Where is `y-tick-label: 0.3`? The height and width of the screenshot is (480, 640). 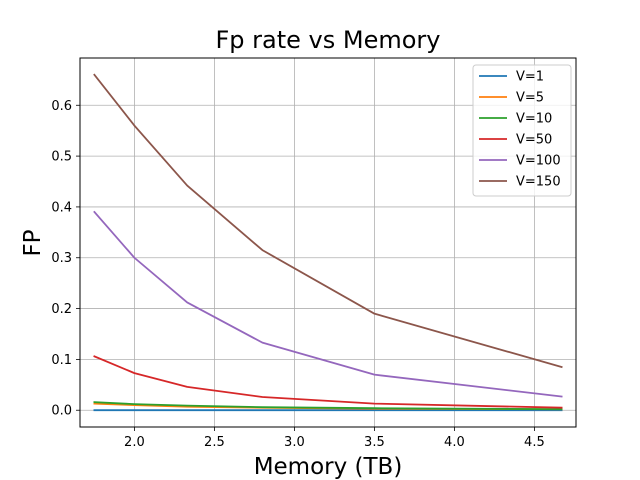
y-tick-label: 0.3 is located at coordinates (61, 258).